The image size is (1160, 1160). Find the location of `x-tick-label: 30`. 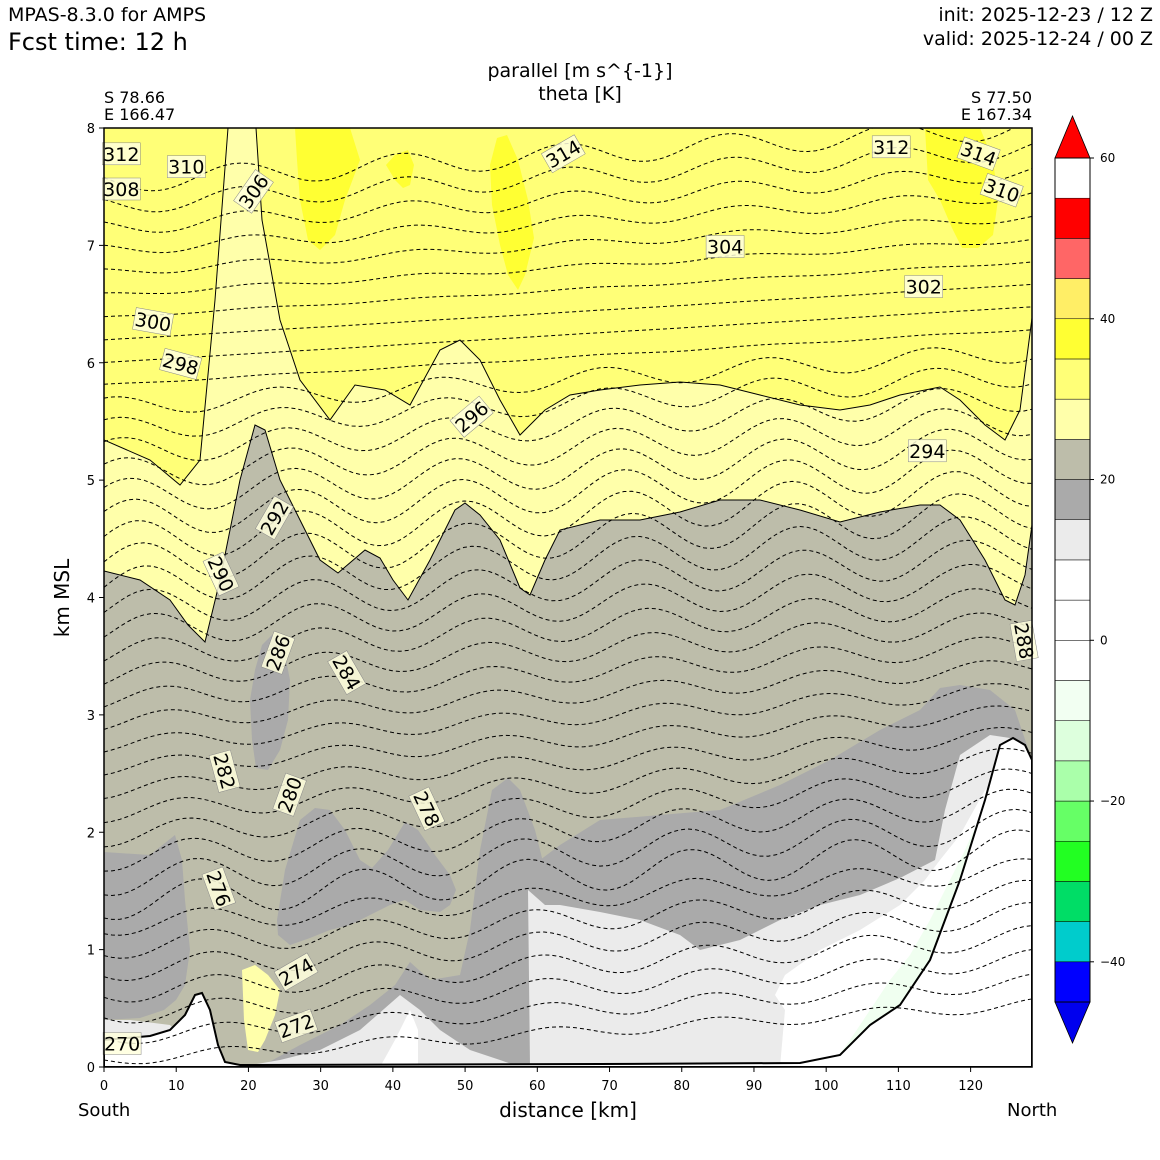

x-tick-label: 30 is located at coordinates (320, 1086).